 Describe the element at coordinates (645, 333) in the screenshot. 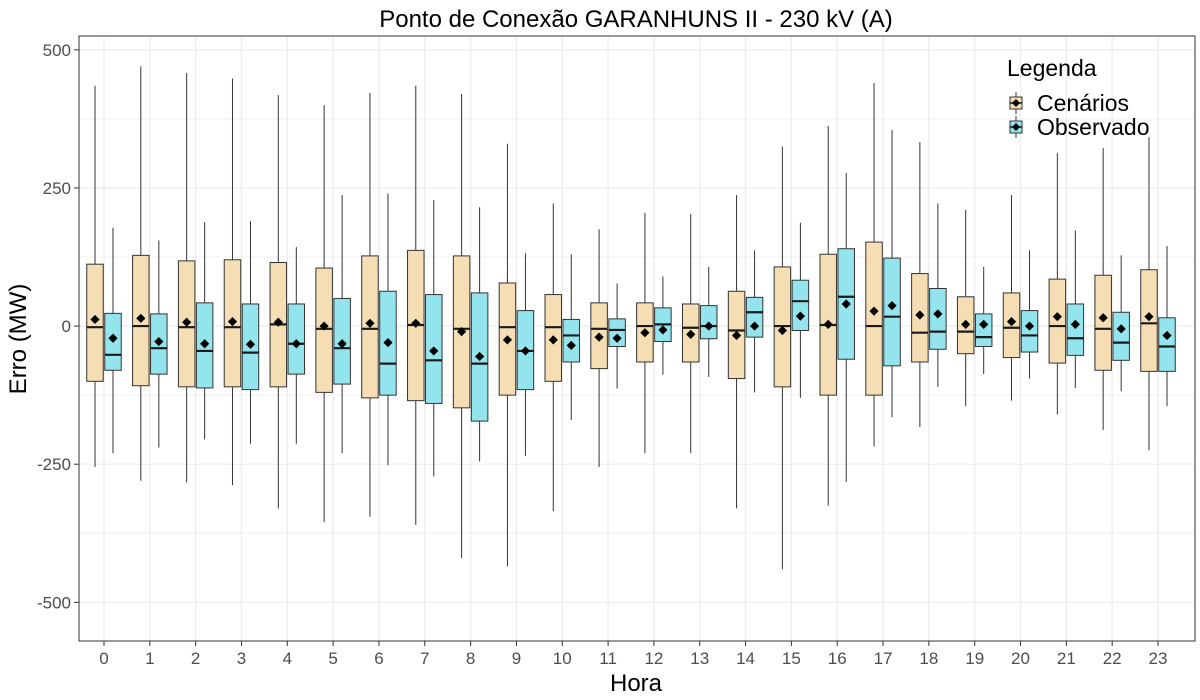

I see `box-Cenários-12` at that location.